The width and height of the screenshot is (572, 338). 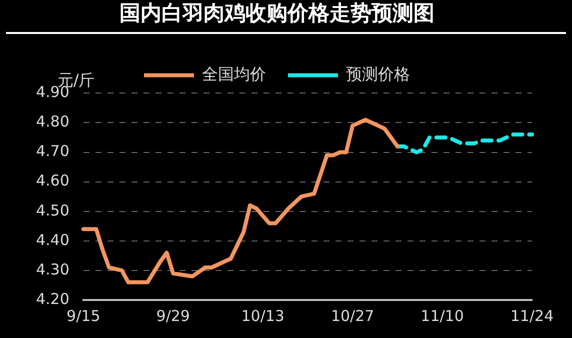 What do you see at coordinates (532, 315) in the screenshot?
I see `x-tick-label: 11/24` at bounding box center [532, 315].